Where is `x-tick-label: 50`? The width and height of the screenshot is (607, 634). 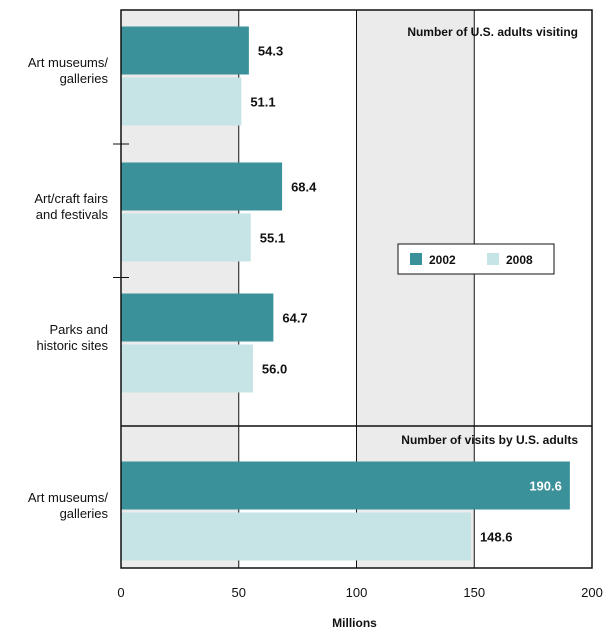 x-tick-label: 50 is located at coordinates (239, 592).